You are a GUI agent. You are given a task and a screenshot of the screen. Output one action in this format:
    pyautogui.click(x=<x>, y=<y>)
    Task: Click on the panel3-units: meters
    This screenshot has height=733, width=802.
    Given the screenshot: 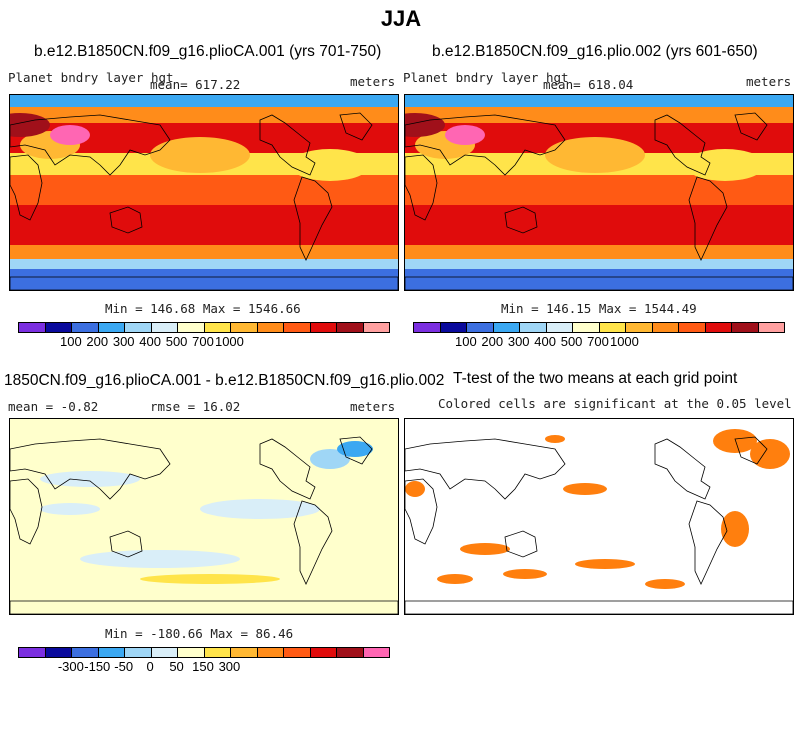 What is the action you would take?
    pyautogui.click(x=373, y=406)
    